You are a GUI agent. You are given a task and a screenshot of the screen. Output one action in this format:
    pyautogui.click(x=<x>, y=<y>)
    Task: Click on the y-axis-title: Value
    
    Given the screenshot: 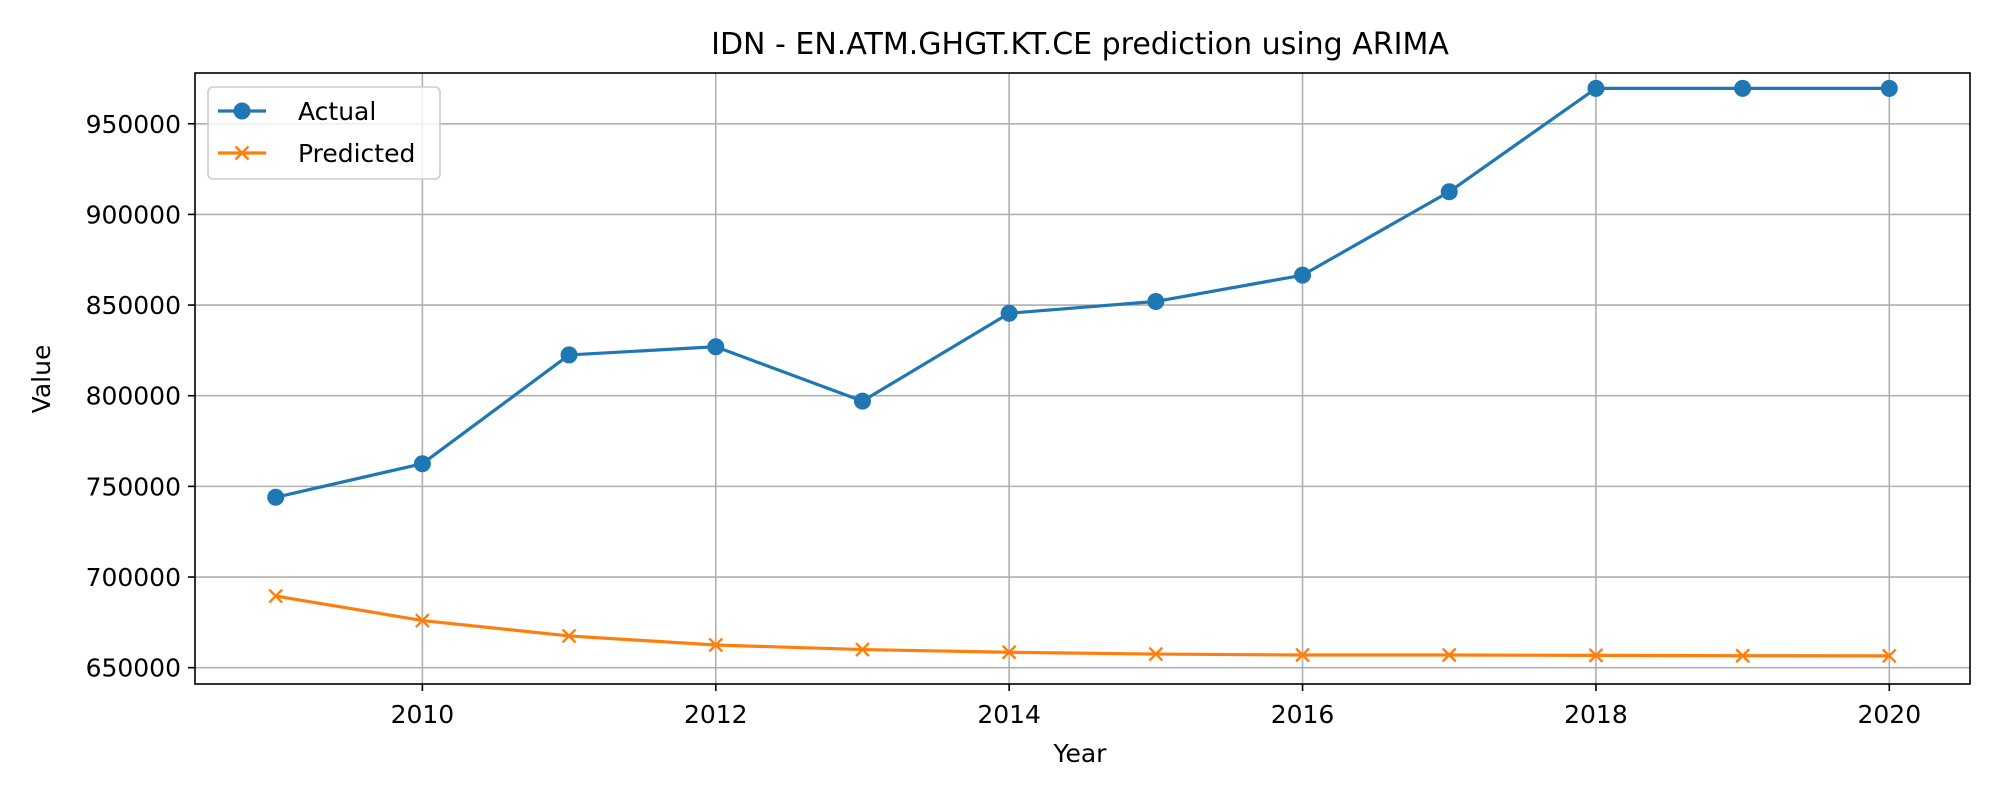 What is the action you would take?
    pyautogui.click(x=41, y=379)
    